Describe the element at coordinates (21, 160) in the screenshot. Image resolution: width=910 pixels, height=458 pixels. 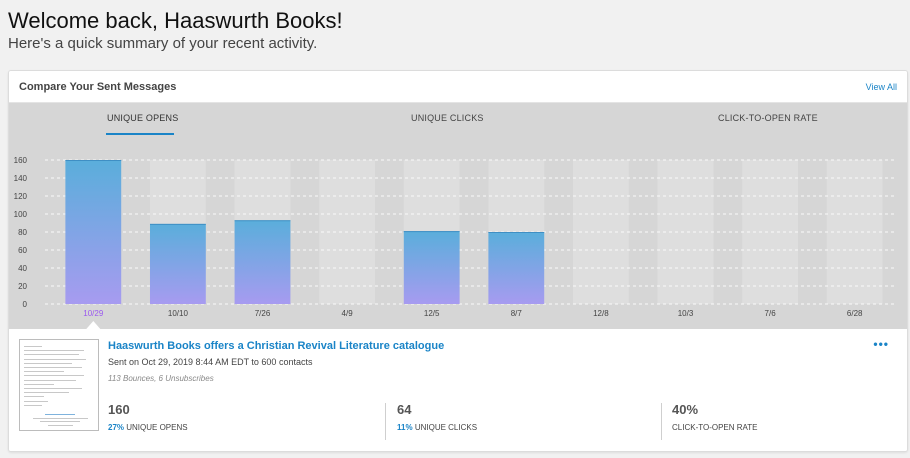
I see `y-tick-label: 160` at that location.